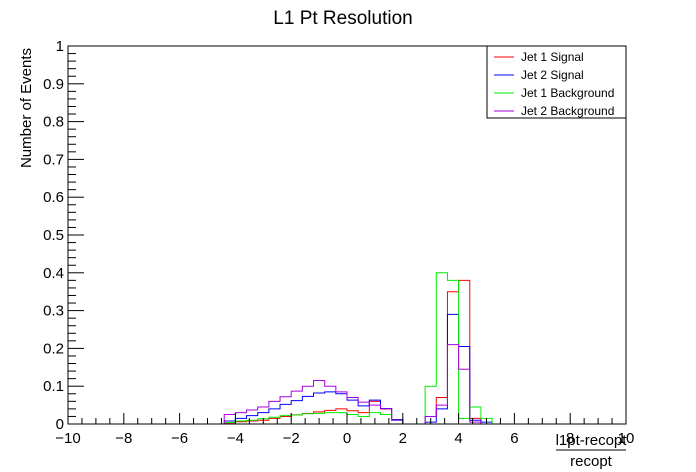  Describe the element at coordinates (626, 438) in the screenshot. I see `x-tick-label: 10` at that location.